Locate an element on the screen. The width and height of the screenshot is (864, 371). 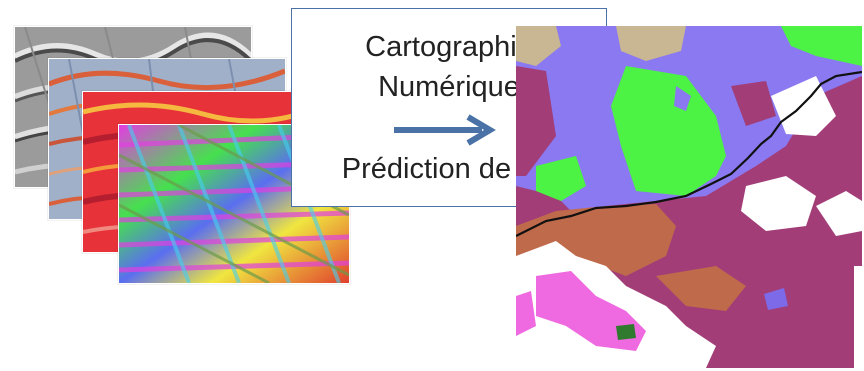
right-arrow-icon is located at coordinates (445, 130).